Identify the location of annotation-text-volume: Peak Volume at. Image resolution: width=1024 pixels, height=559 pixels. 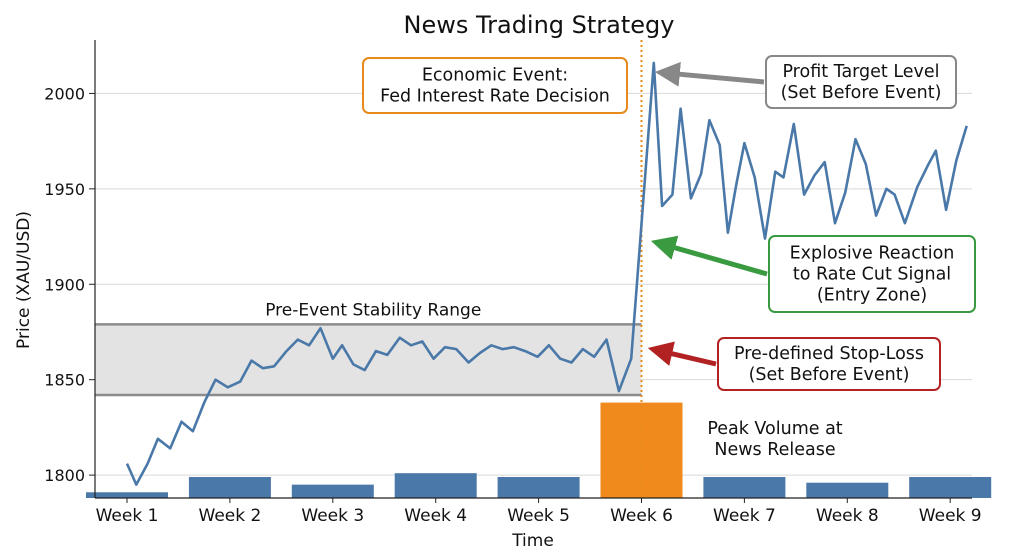
(774, 429).